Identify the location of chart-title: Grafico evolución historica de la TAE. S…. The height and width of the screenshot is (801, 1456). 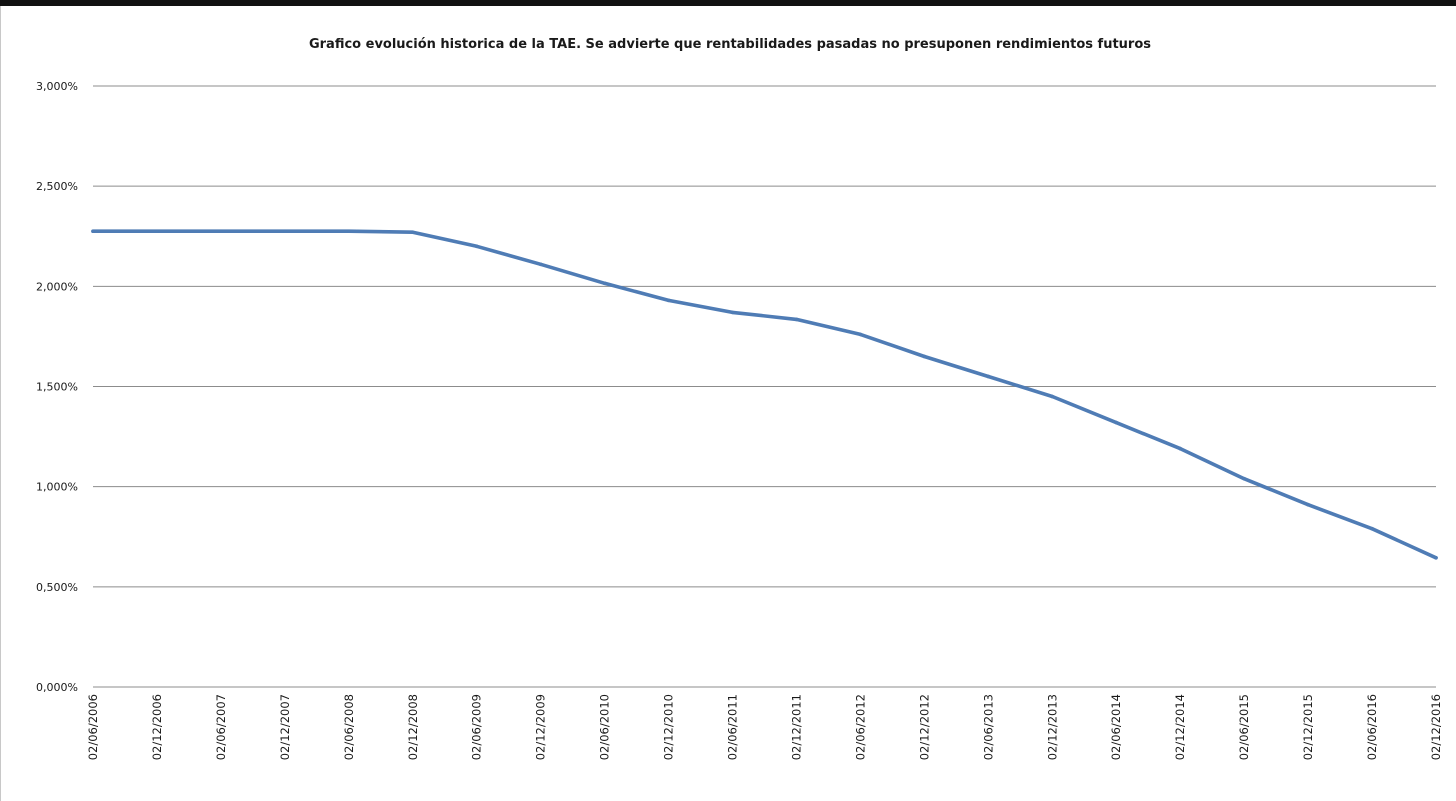
(730, 44).